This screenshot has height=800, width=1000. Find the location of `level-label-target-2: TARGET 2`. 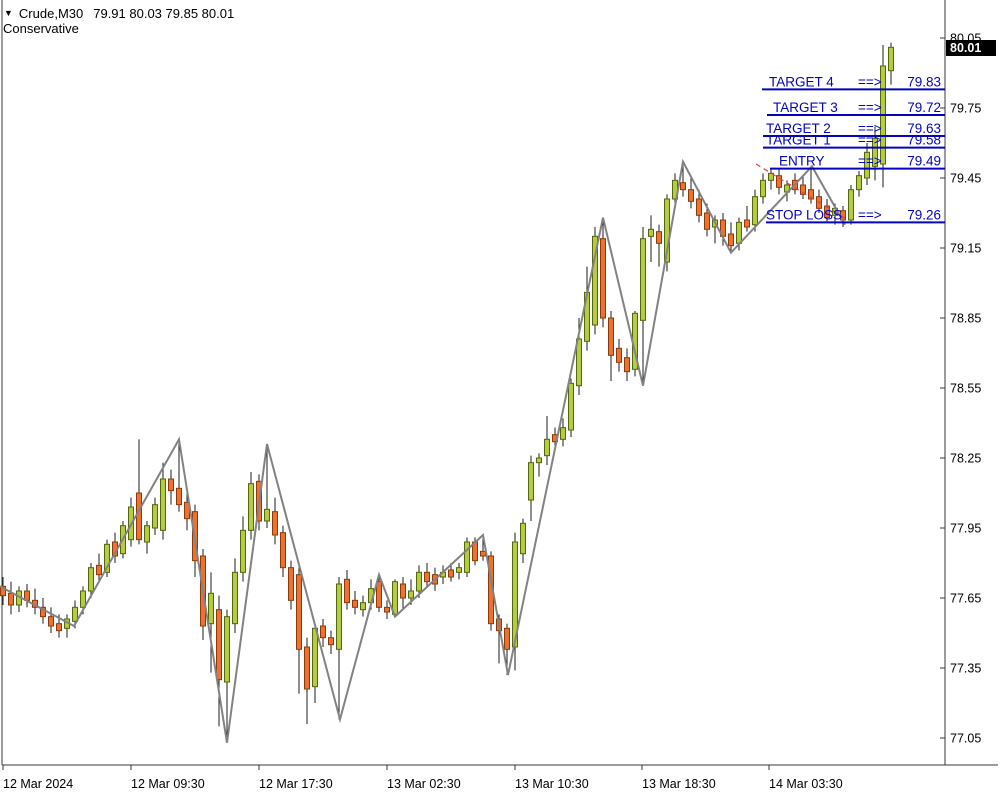

level-label-target-2: TARGET 2 is located at coordinates (798, 128).